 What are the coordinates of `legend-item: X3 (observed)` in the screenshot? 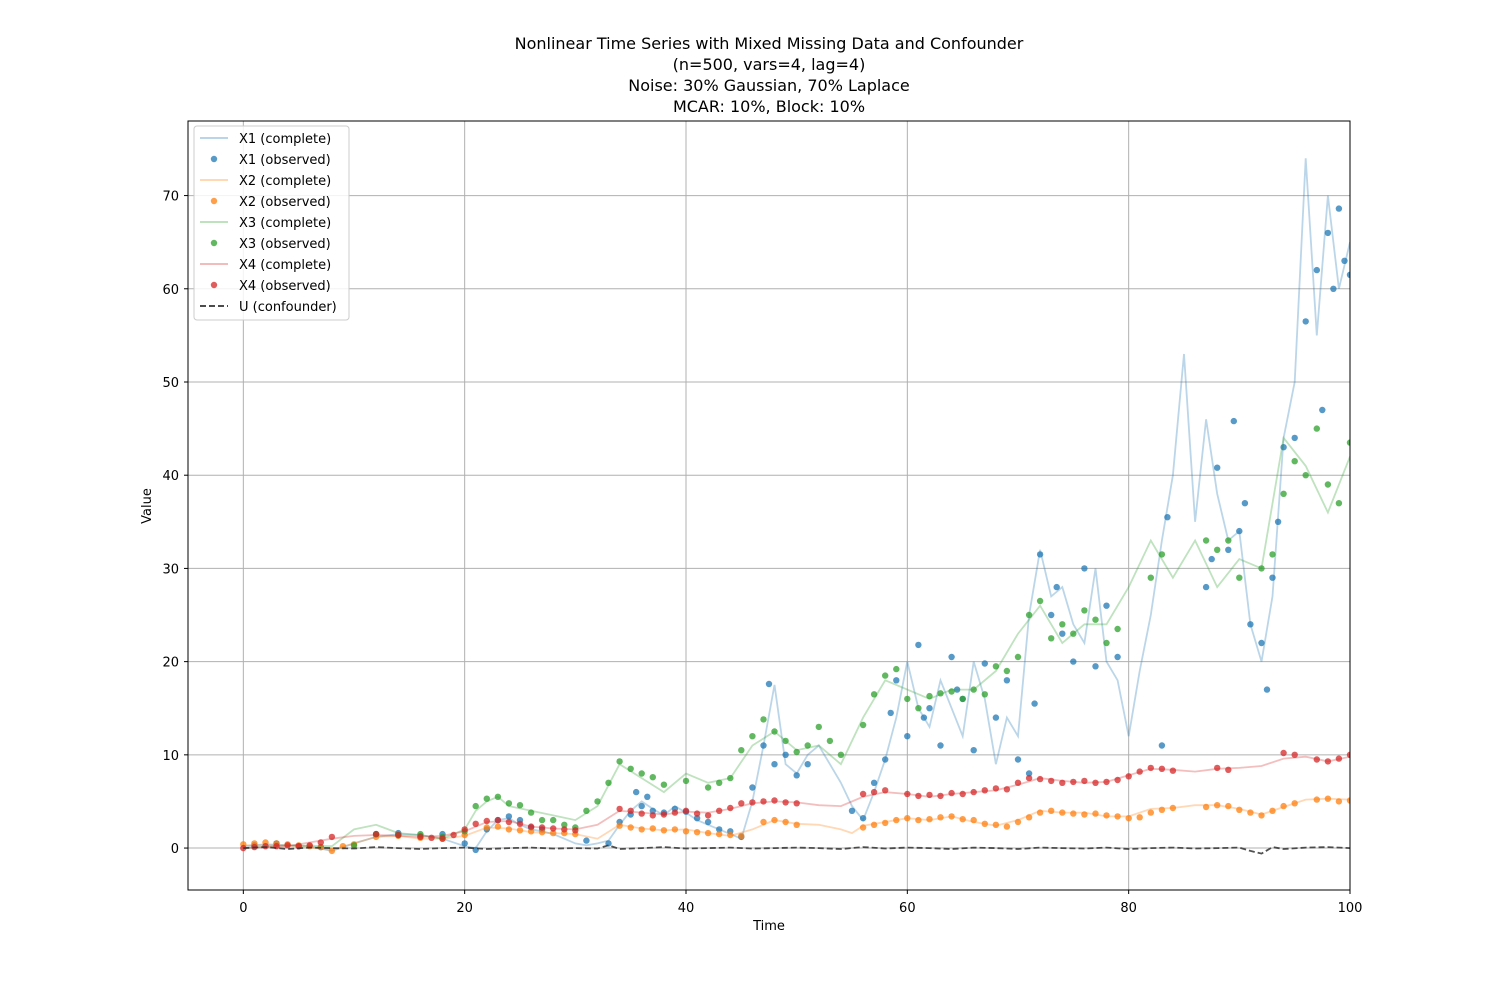 It's located at (270, 244).